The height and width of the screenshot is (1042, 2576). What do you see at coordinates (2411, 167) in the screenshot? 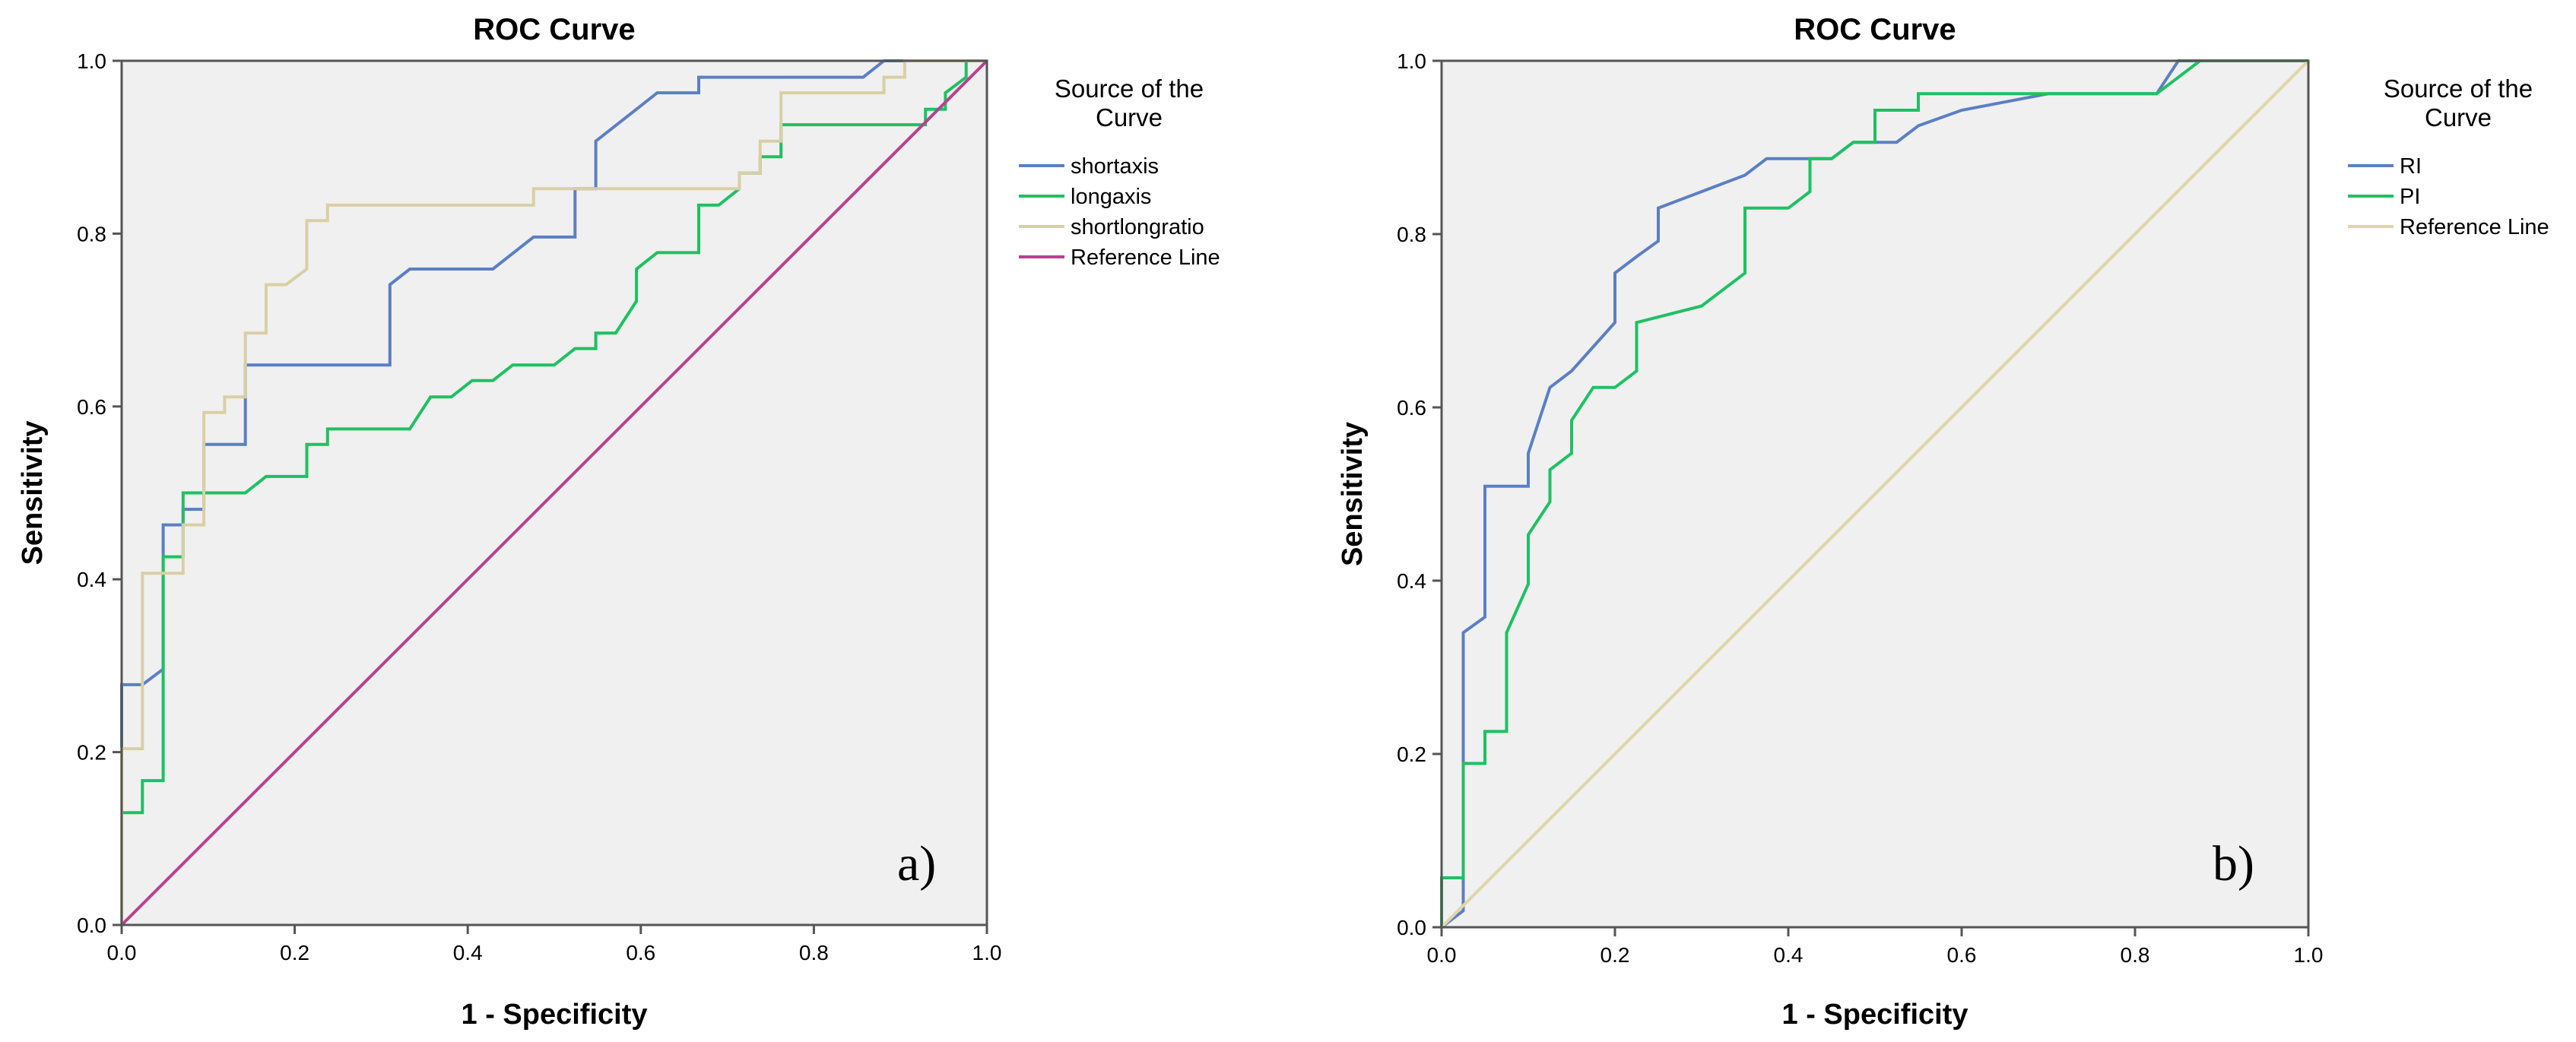
I see `legend-label: RI` at bounding box center [2411, 167].